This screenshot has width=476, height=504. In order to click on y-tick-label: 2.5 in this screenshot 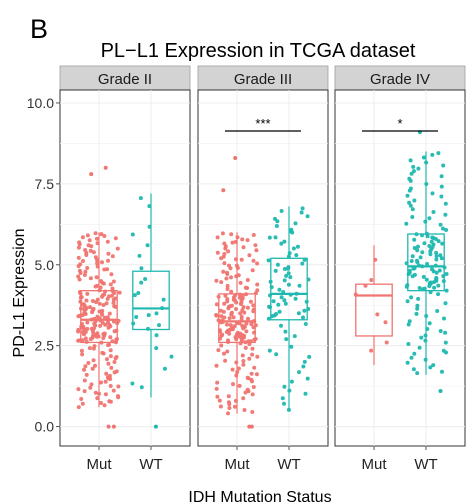, I will do `click(45, 346)`.